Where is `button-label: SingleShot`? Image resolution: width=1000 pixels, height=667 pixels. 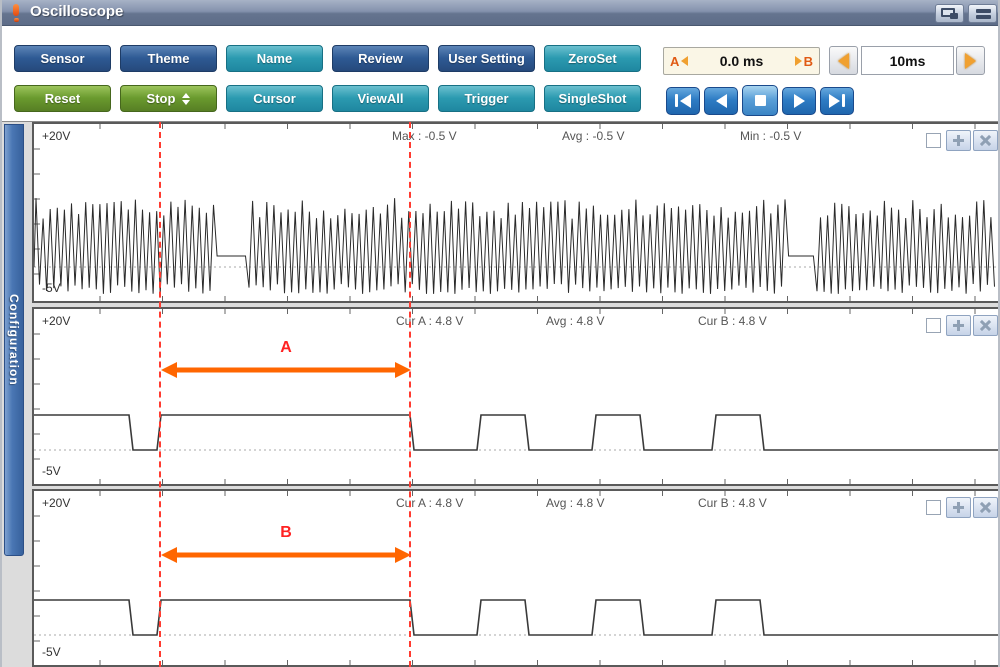 button-label: SingleShot is located at coordinates (592, 98).